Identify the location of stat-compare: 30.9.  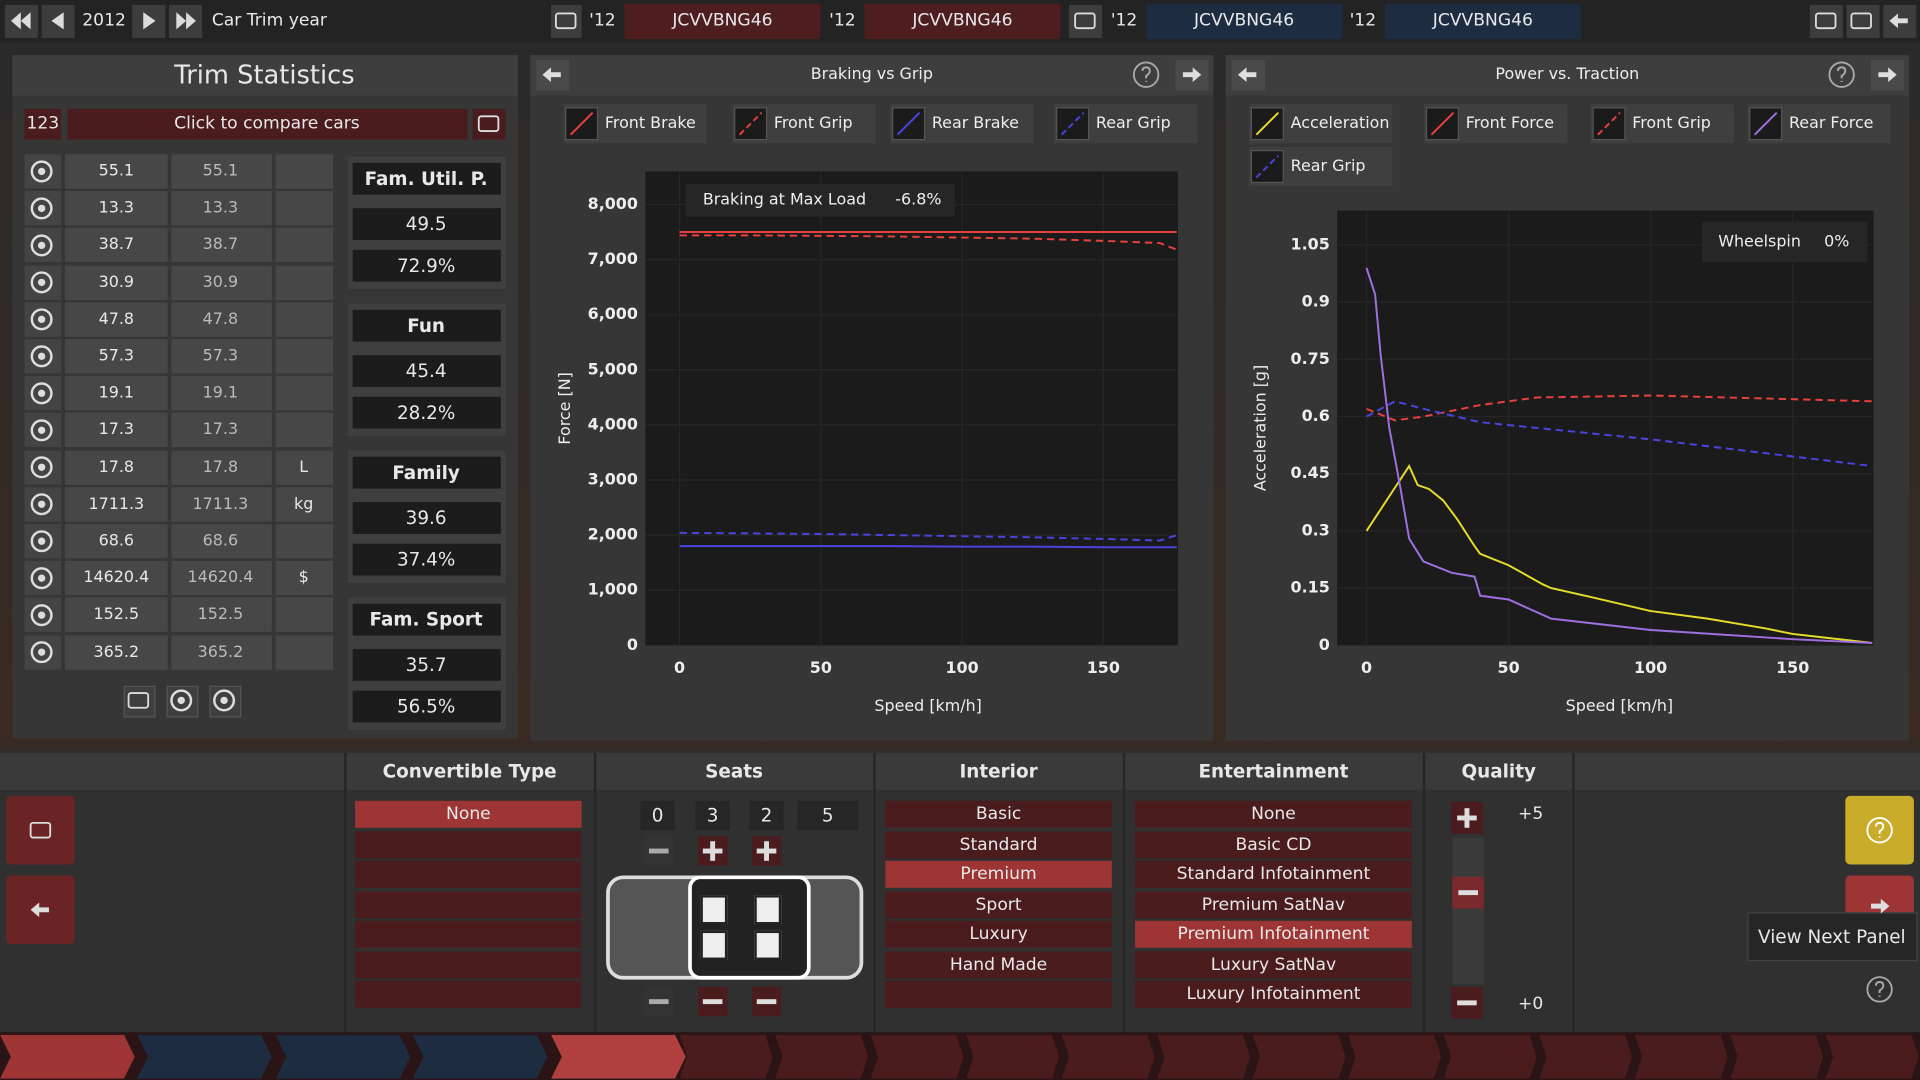
(220, 282).